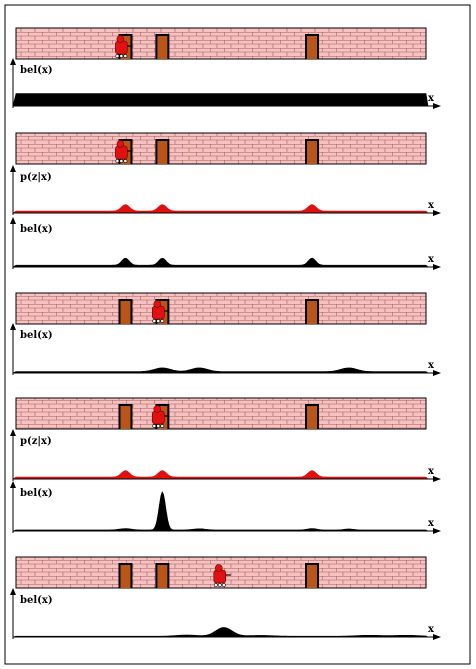 The height and width of the screenshot is (669, 476). I want to click on belief-plot-5: p(z|x) x, so click(225, 455).